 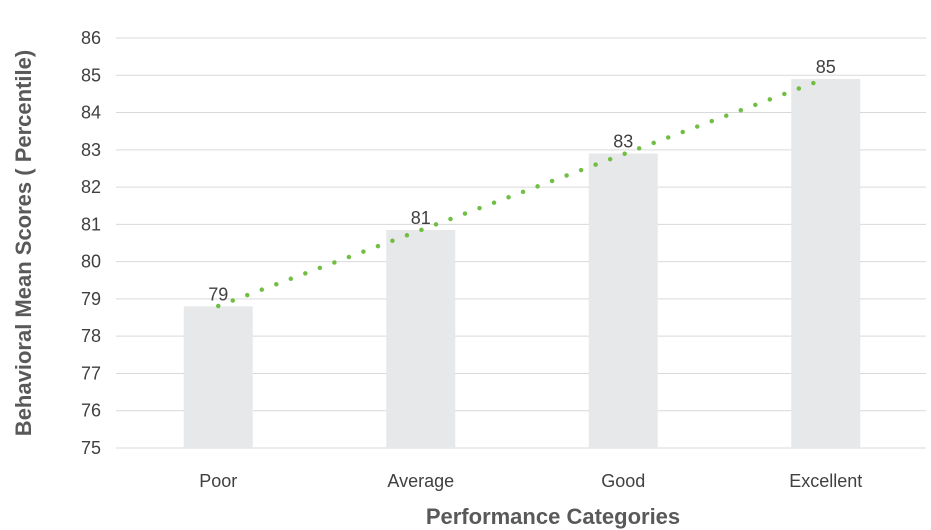 I want to click on y-axis-ticks: 75 76 77 78 79 80 81 82 83 84 85 86, so click(x=91, y=243).